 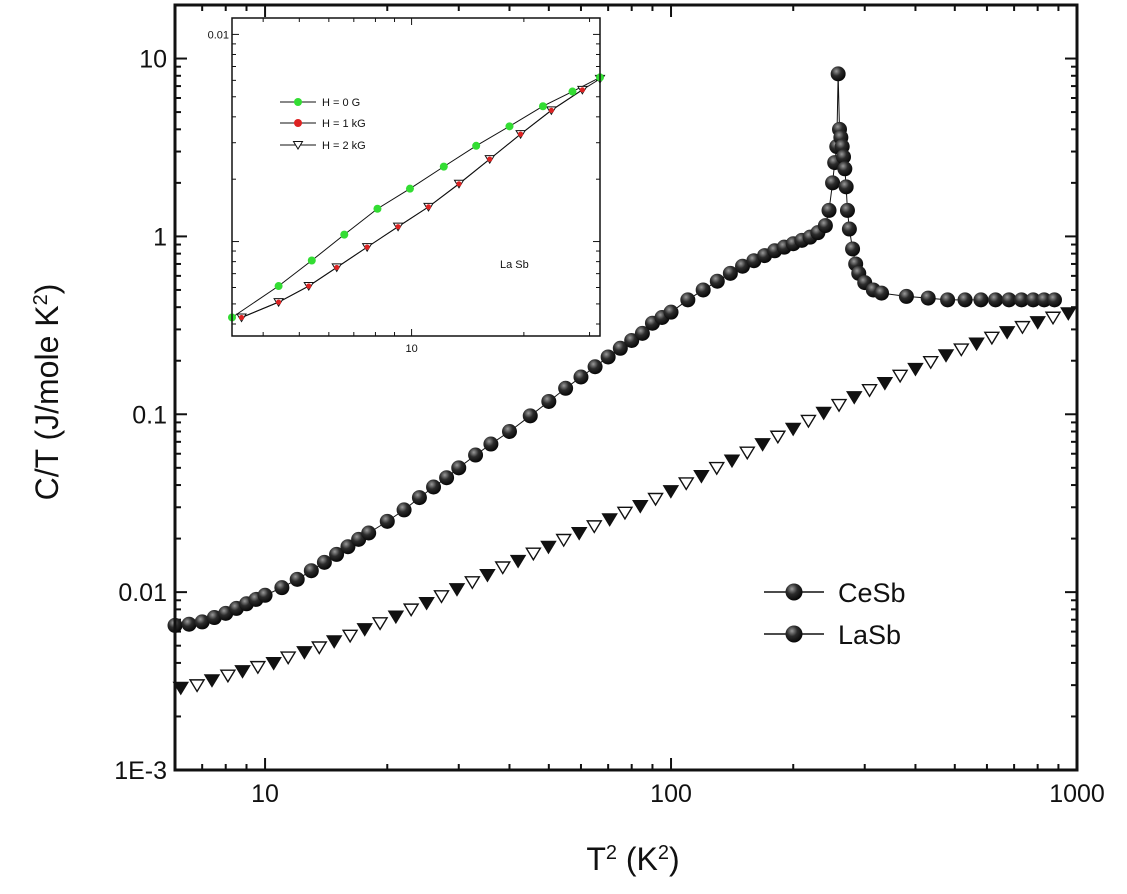 What do you see at coordinates (674, 859) in the screenshot?
I see `x-axis-units-end: )` at bounding box center [674, 859].